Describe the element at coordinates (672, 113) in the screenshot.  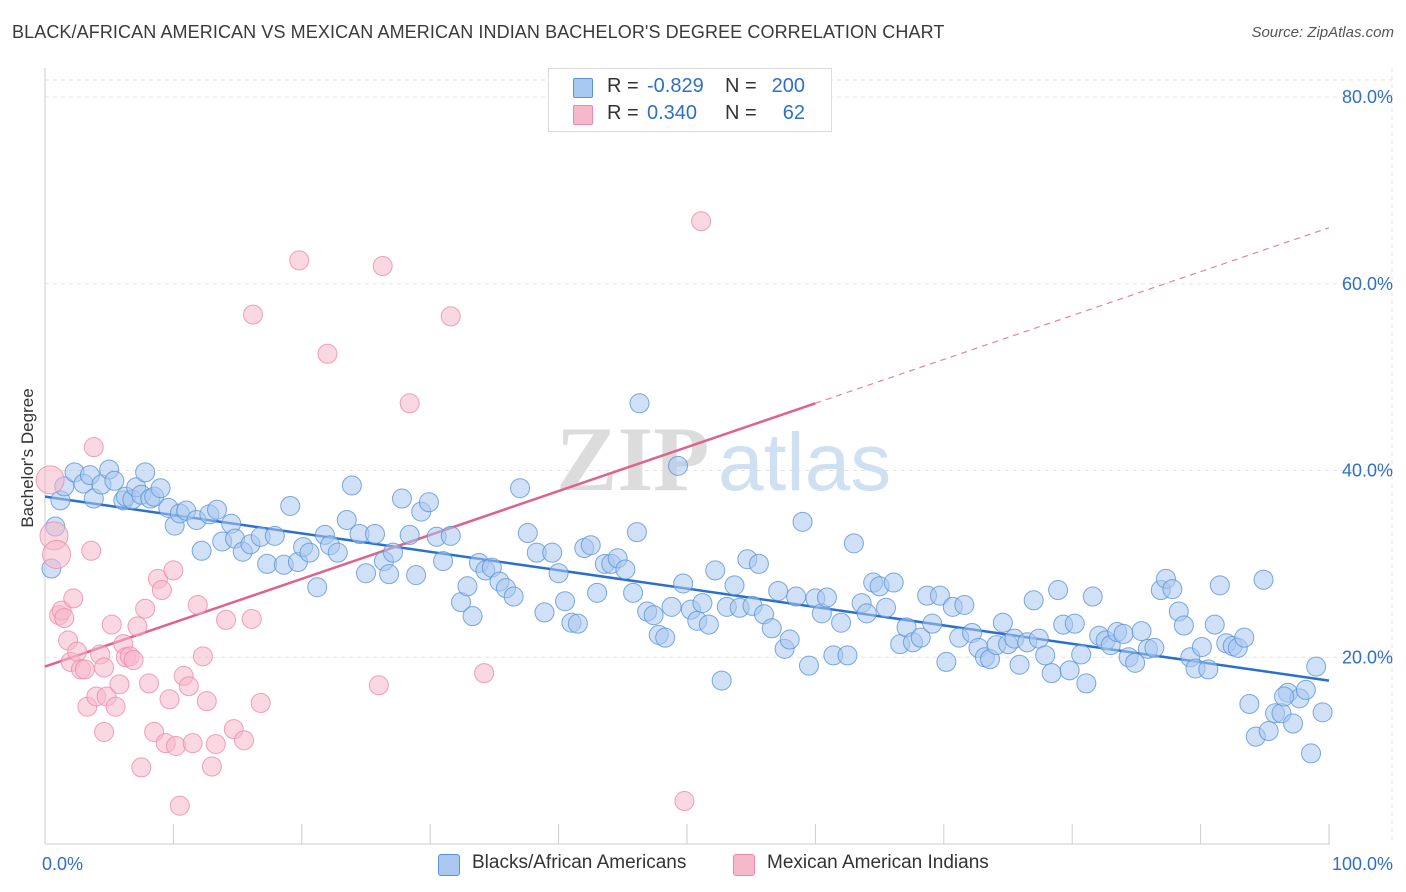
I see `r-value: 0.340` at that location.